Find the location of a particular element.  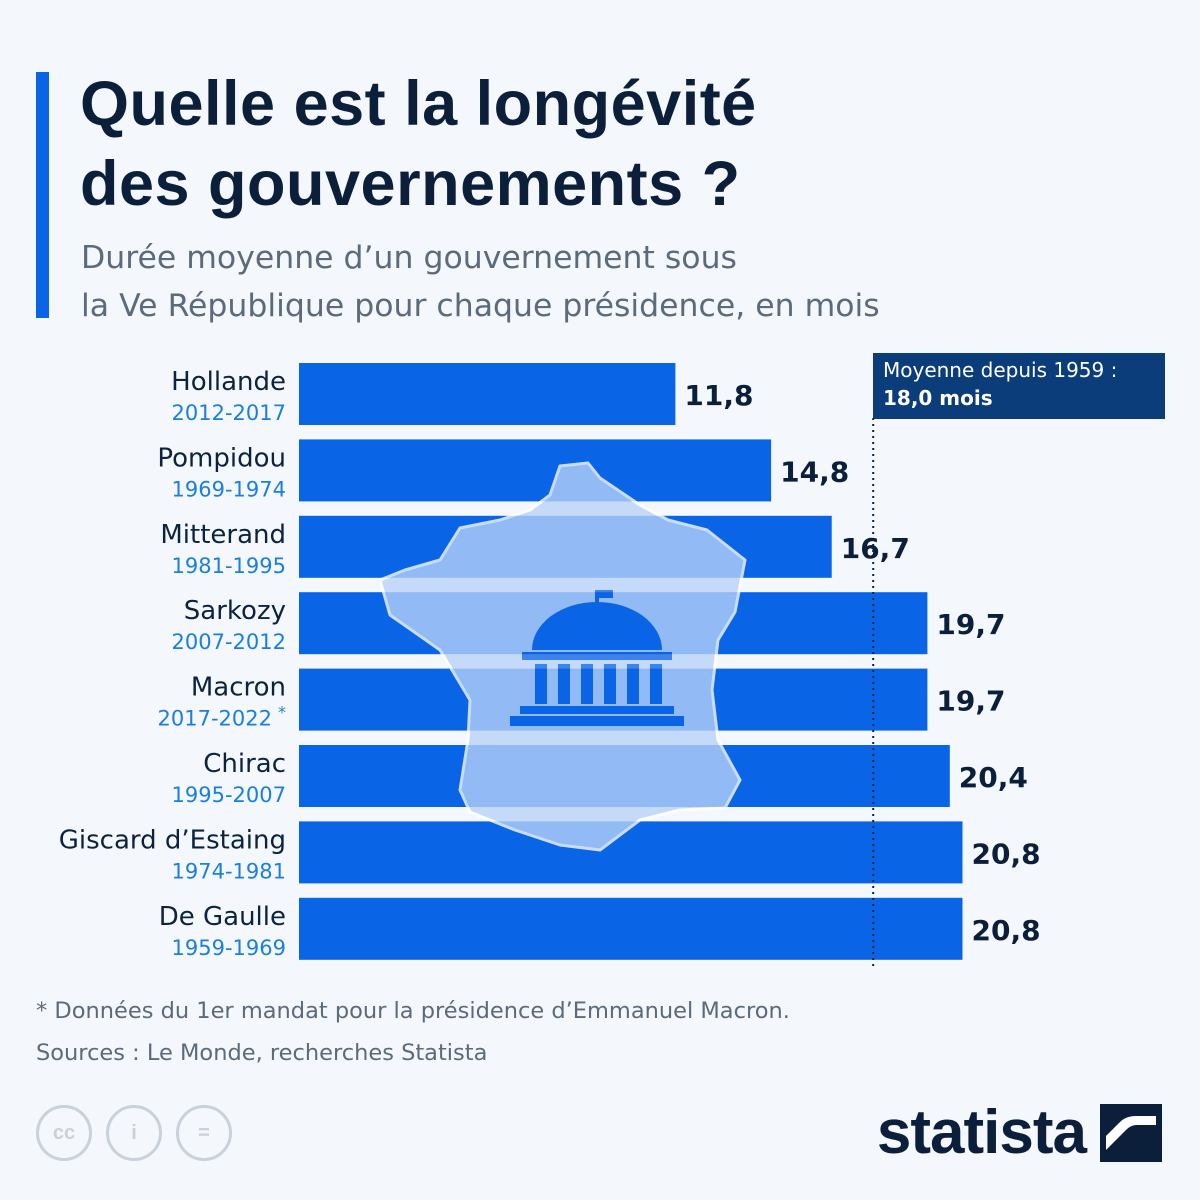

period-range-3: 2007-2012 is located at coordinates (229, 642).